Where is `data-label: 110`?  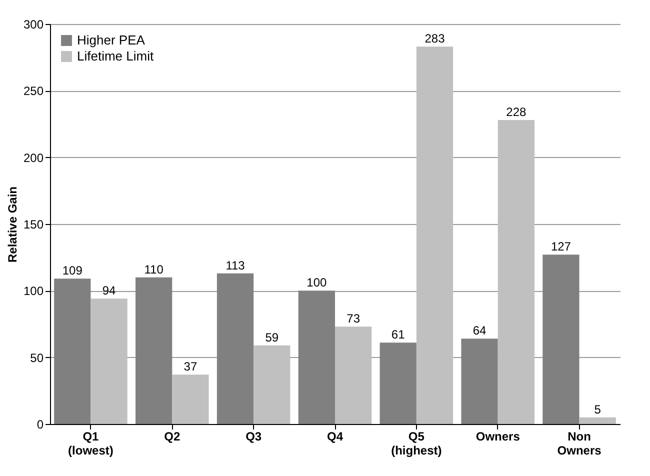
data-label: 110 is located at coordinates (154, 269).